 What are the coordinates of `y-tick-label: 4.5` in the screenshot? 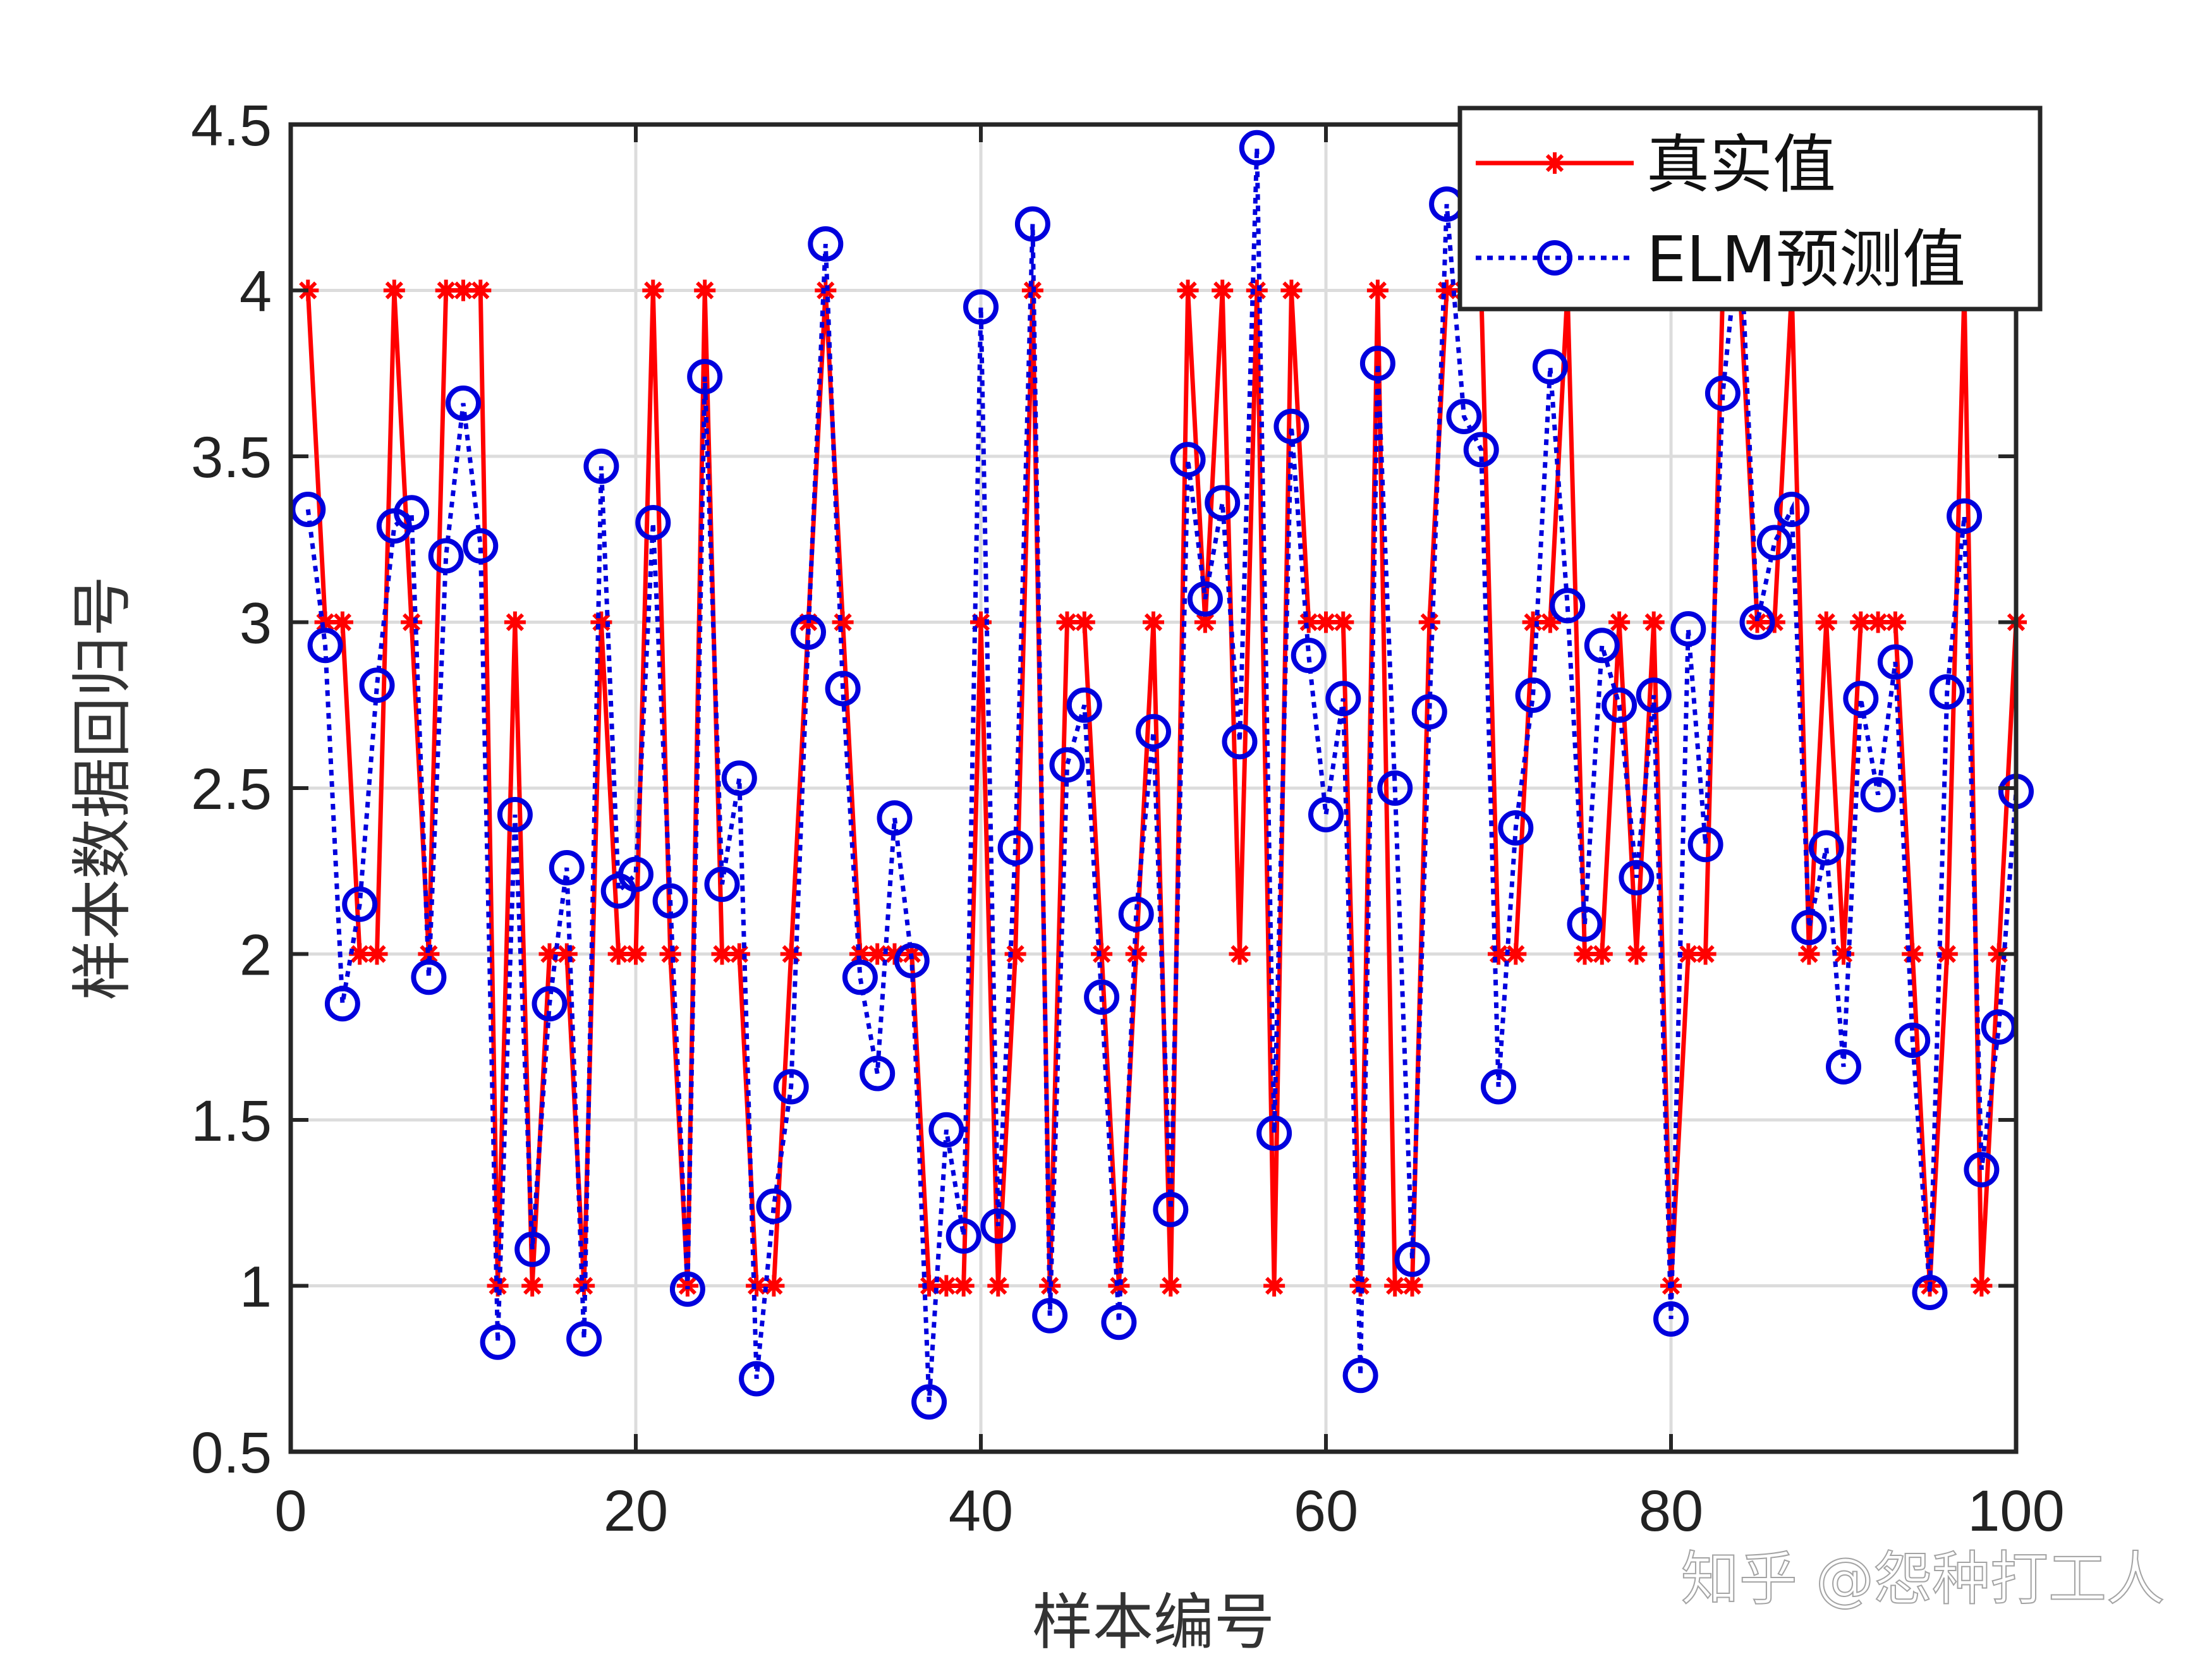 It's located at (231, 126).